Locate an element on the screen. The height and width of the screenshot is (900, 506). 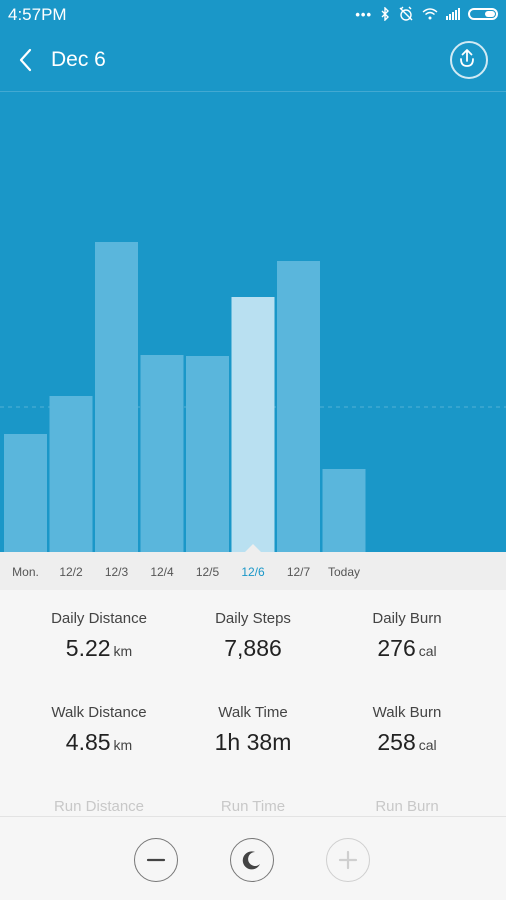
stat-walk-burn: Walk Burn 258 cal is located at coordinates (407, 730).